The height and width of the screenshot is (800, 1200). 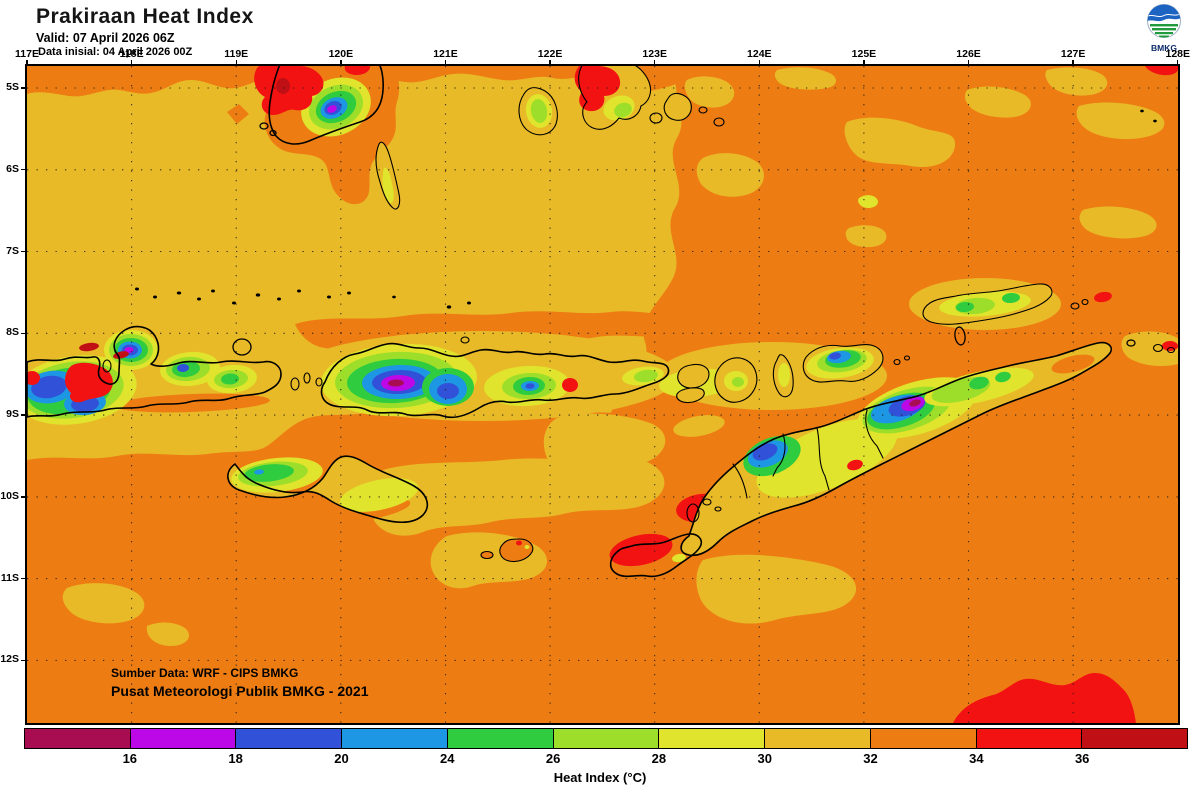 I want to click on producer-label: Pusat Meteorologi Publik BMKG - 2021, so click(x=240, y=691).